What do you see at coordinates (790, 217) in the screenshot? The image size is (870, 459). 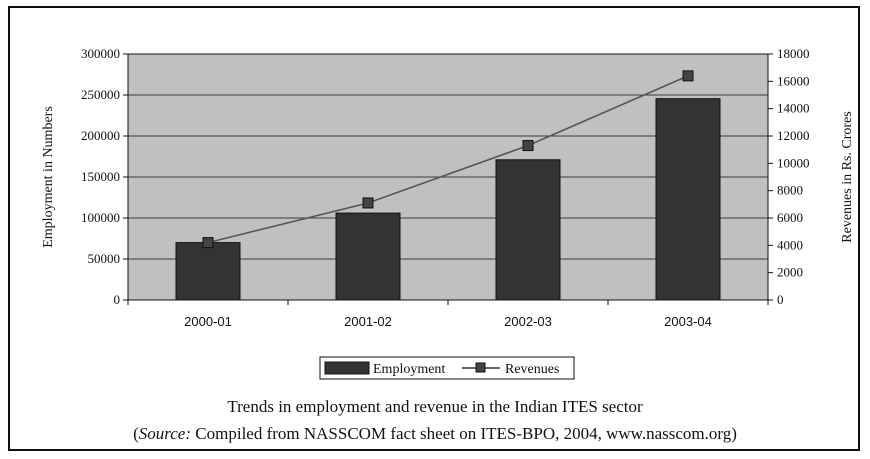 I see `right-tick-label: 6000` at bounding box center [790, 217].